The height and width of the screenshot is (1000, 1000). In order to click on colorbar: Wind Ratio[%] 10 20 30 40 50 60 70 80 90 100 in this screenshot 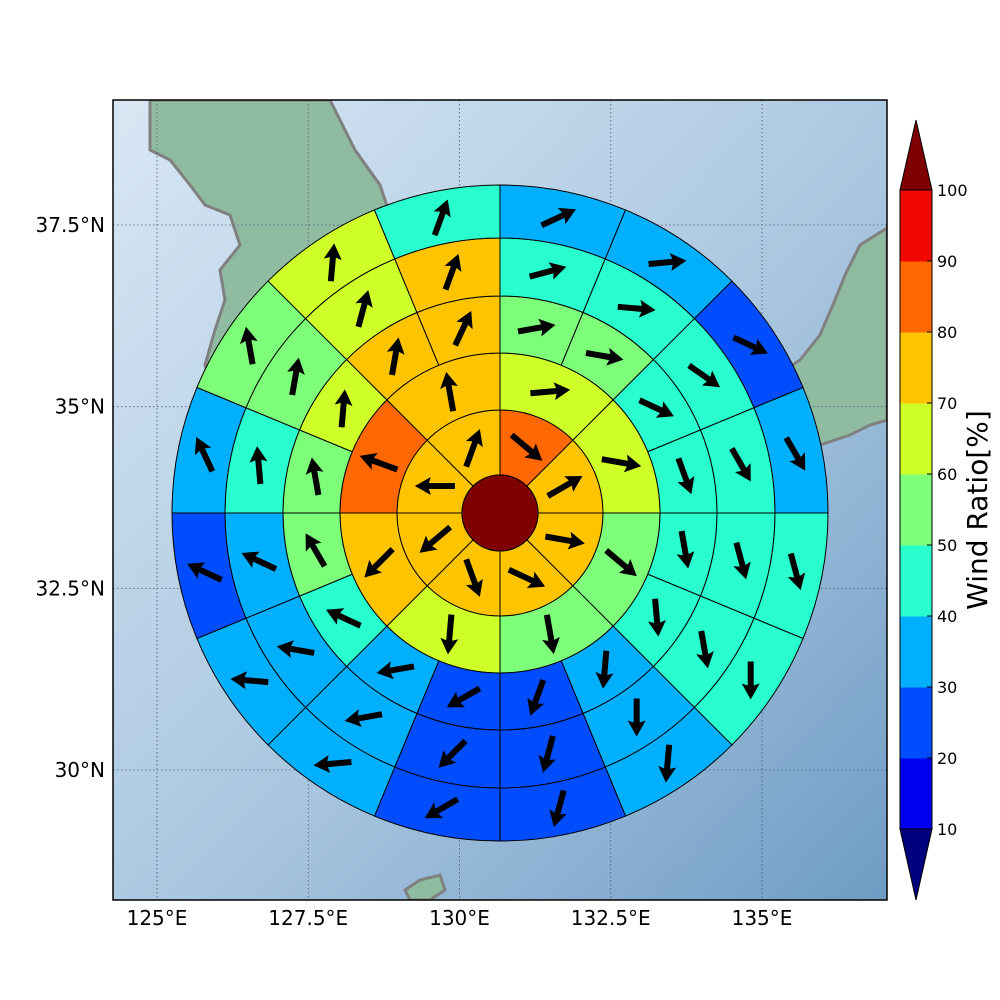, I will do `click(946, 510)`.